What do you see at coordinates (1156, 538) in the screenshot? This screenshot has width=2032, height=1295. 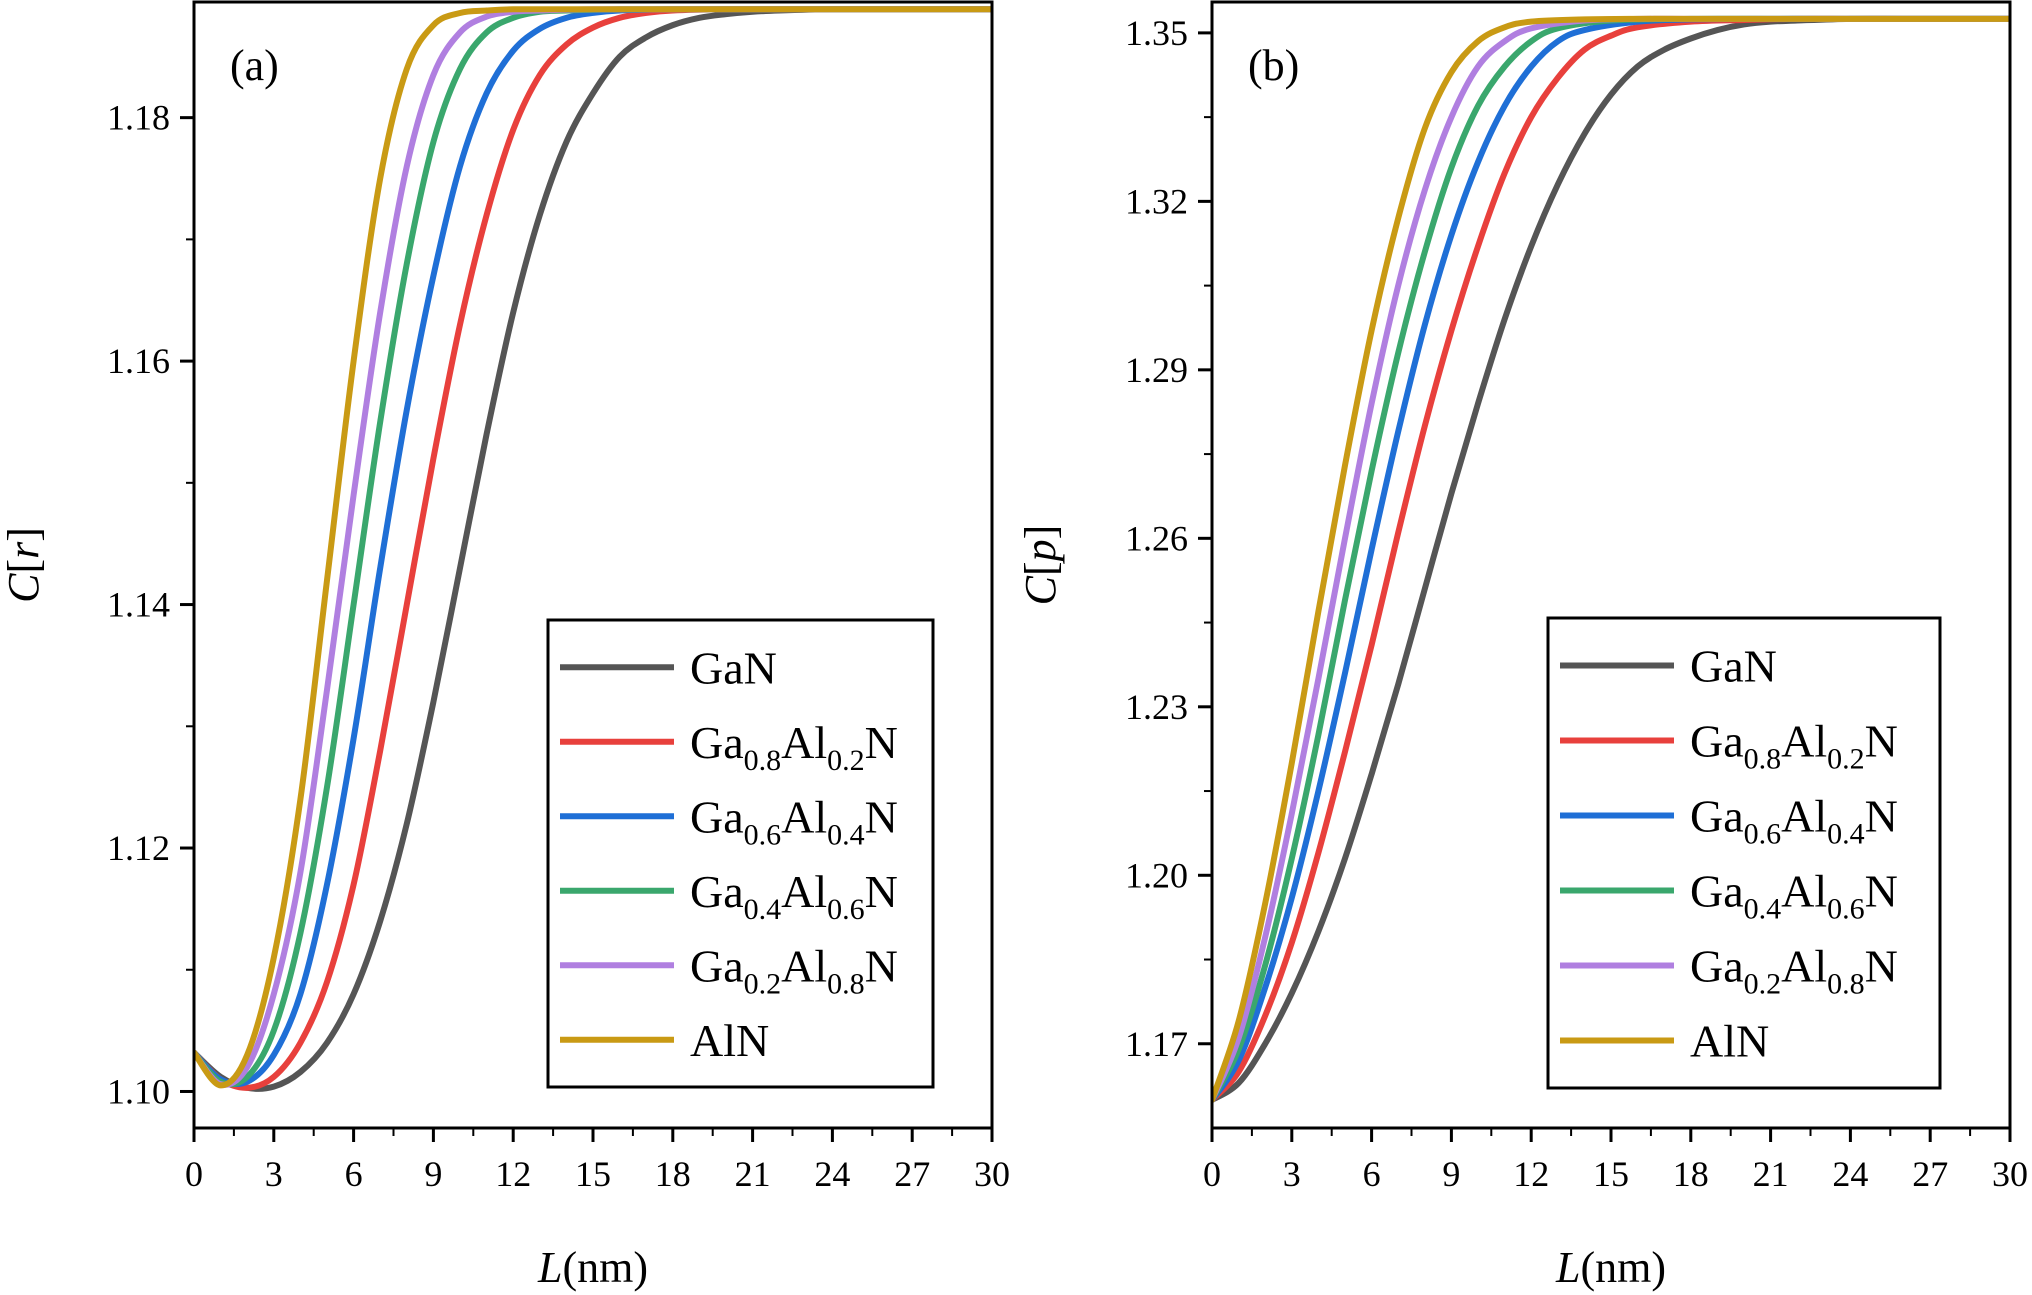 I see `y-tick-label: 1.26` at bounding box center [1156, 538].